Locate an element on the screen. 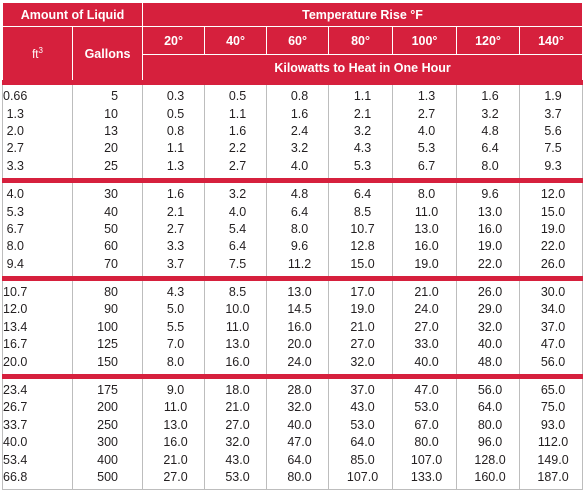 This screenshot has width=584, height=490. cell-kilowatts: 40.0 is located at coordinates (425, 365).